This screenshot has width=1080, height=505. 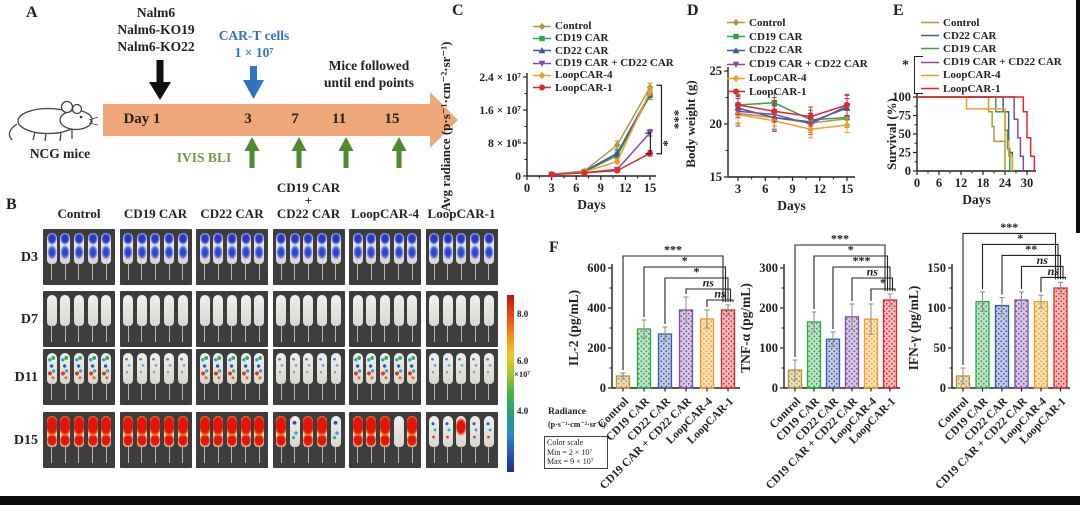 I want to click on ivis-arrow-icons, so click(x=325, y=152).